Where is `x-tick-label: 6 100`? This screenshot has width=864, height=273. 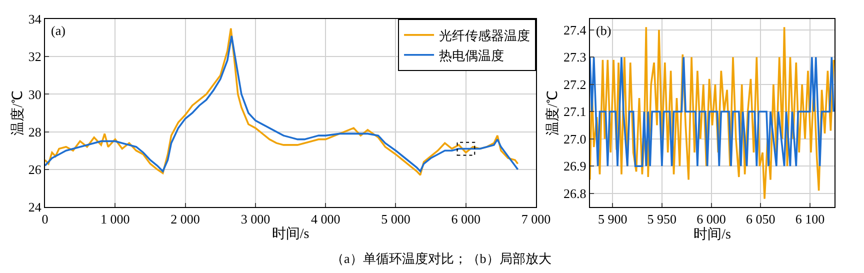
x-tick-label: 6 100 is located at coordinates (810, 219).